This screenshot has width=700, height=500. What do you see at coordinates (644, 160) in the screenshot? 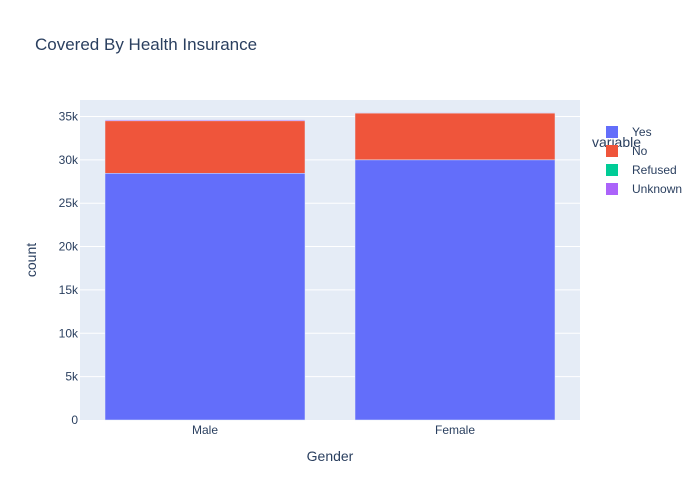
I see `legend: Yes No Refused Unknown` at bounding box center [644, 160].